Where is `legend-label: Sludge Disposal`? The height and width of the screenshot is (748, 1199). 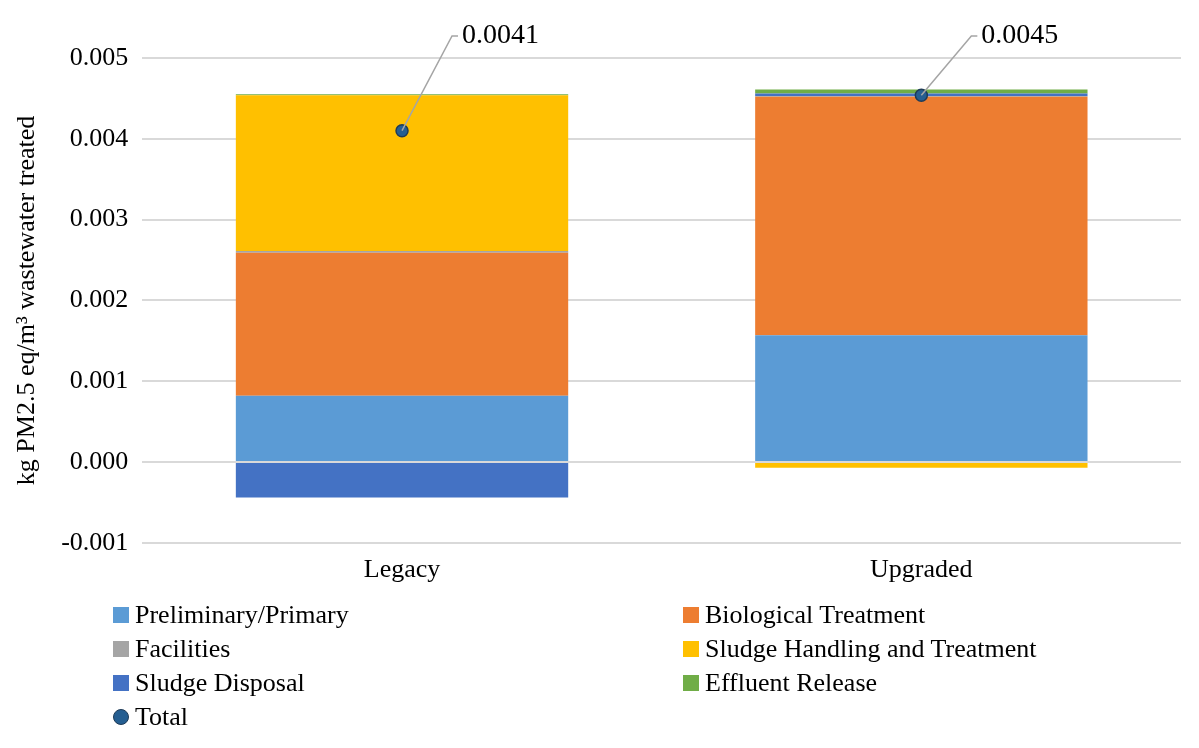
legend-label: Sludge Disposal is located at coordinates (220, 683).